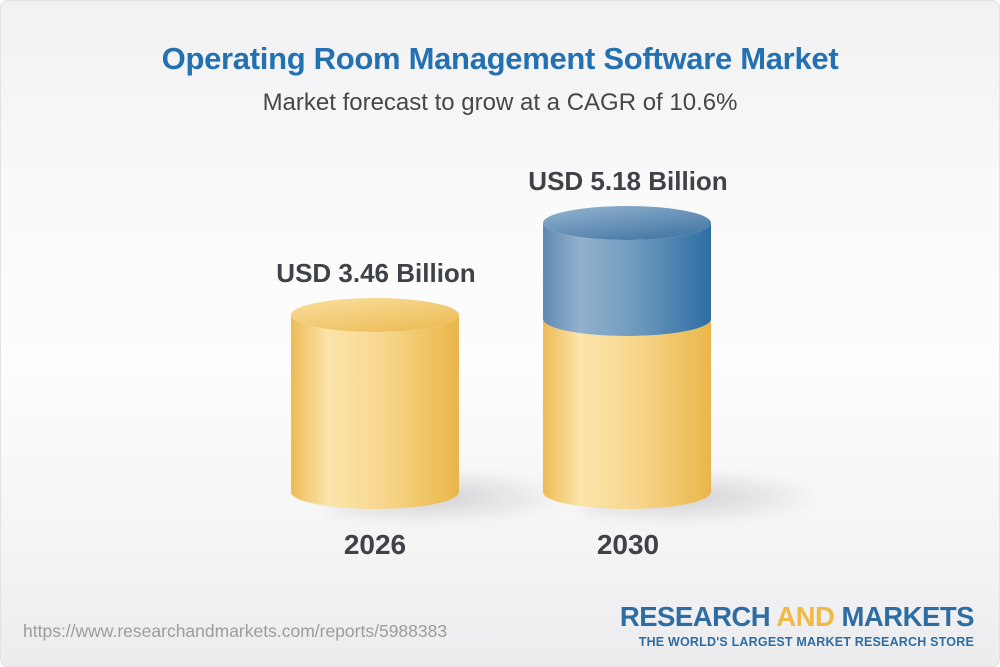 The height and width of the screenshot is (667, 1000). What do you see at coordinates (375, 544) in the screenshot?
I see `category-label-2026: 2026` at bounding box center [375, 544].